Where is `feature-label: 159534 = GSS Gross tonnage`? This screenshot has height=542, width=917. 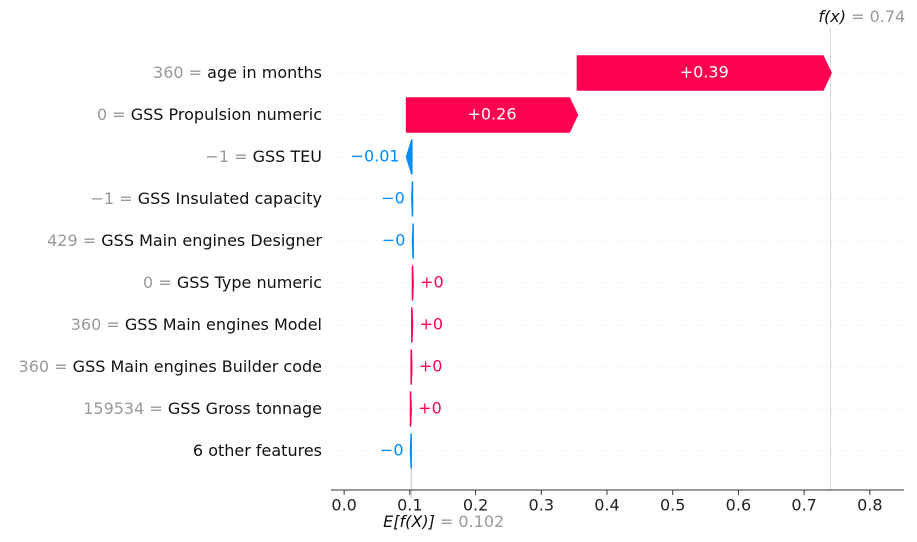 feature-label: 159534 = GSS Gross tonnage is located at coordinates (202, 408).